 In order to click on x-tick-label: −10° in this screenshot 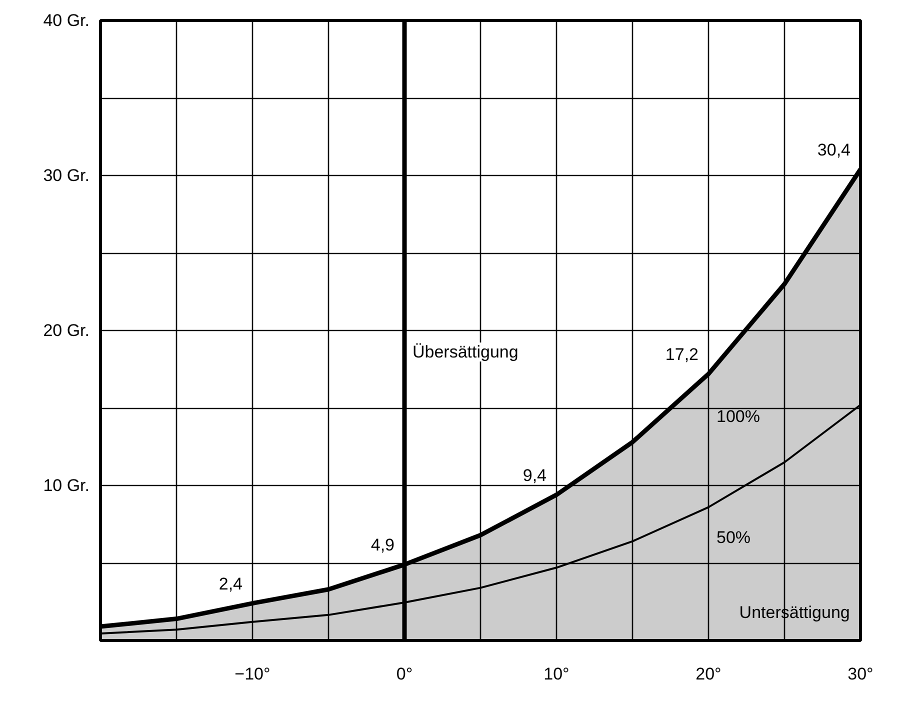, I will do `click(252, 674)`.